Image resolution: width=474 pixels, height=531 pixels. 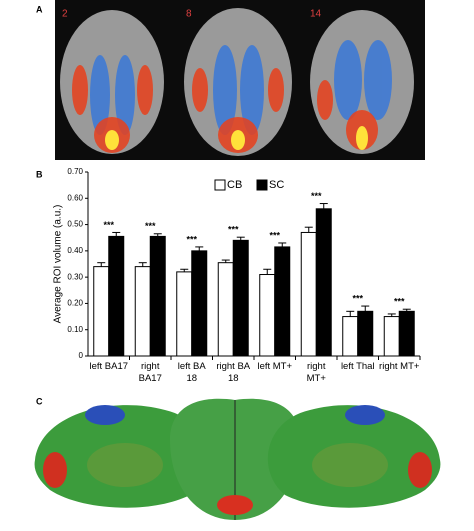 I want to click on legend-label: CB, so click(x=234, y=185).